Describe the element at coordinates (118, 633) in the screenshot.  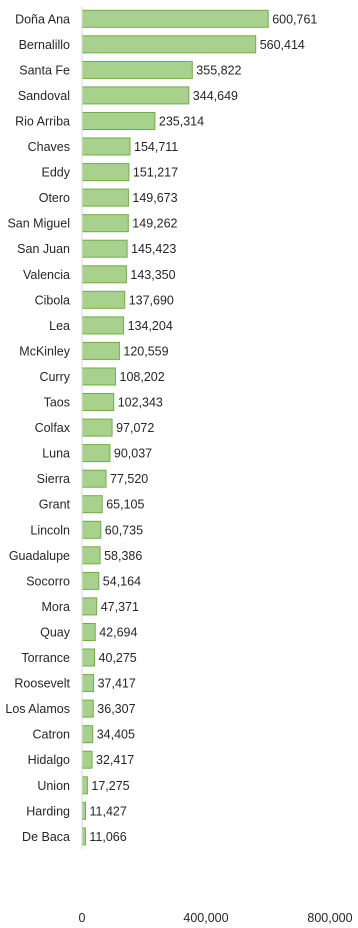
I see `value-label-quay: 42,694` at that location.